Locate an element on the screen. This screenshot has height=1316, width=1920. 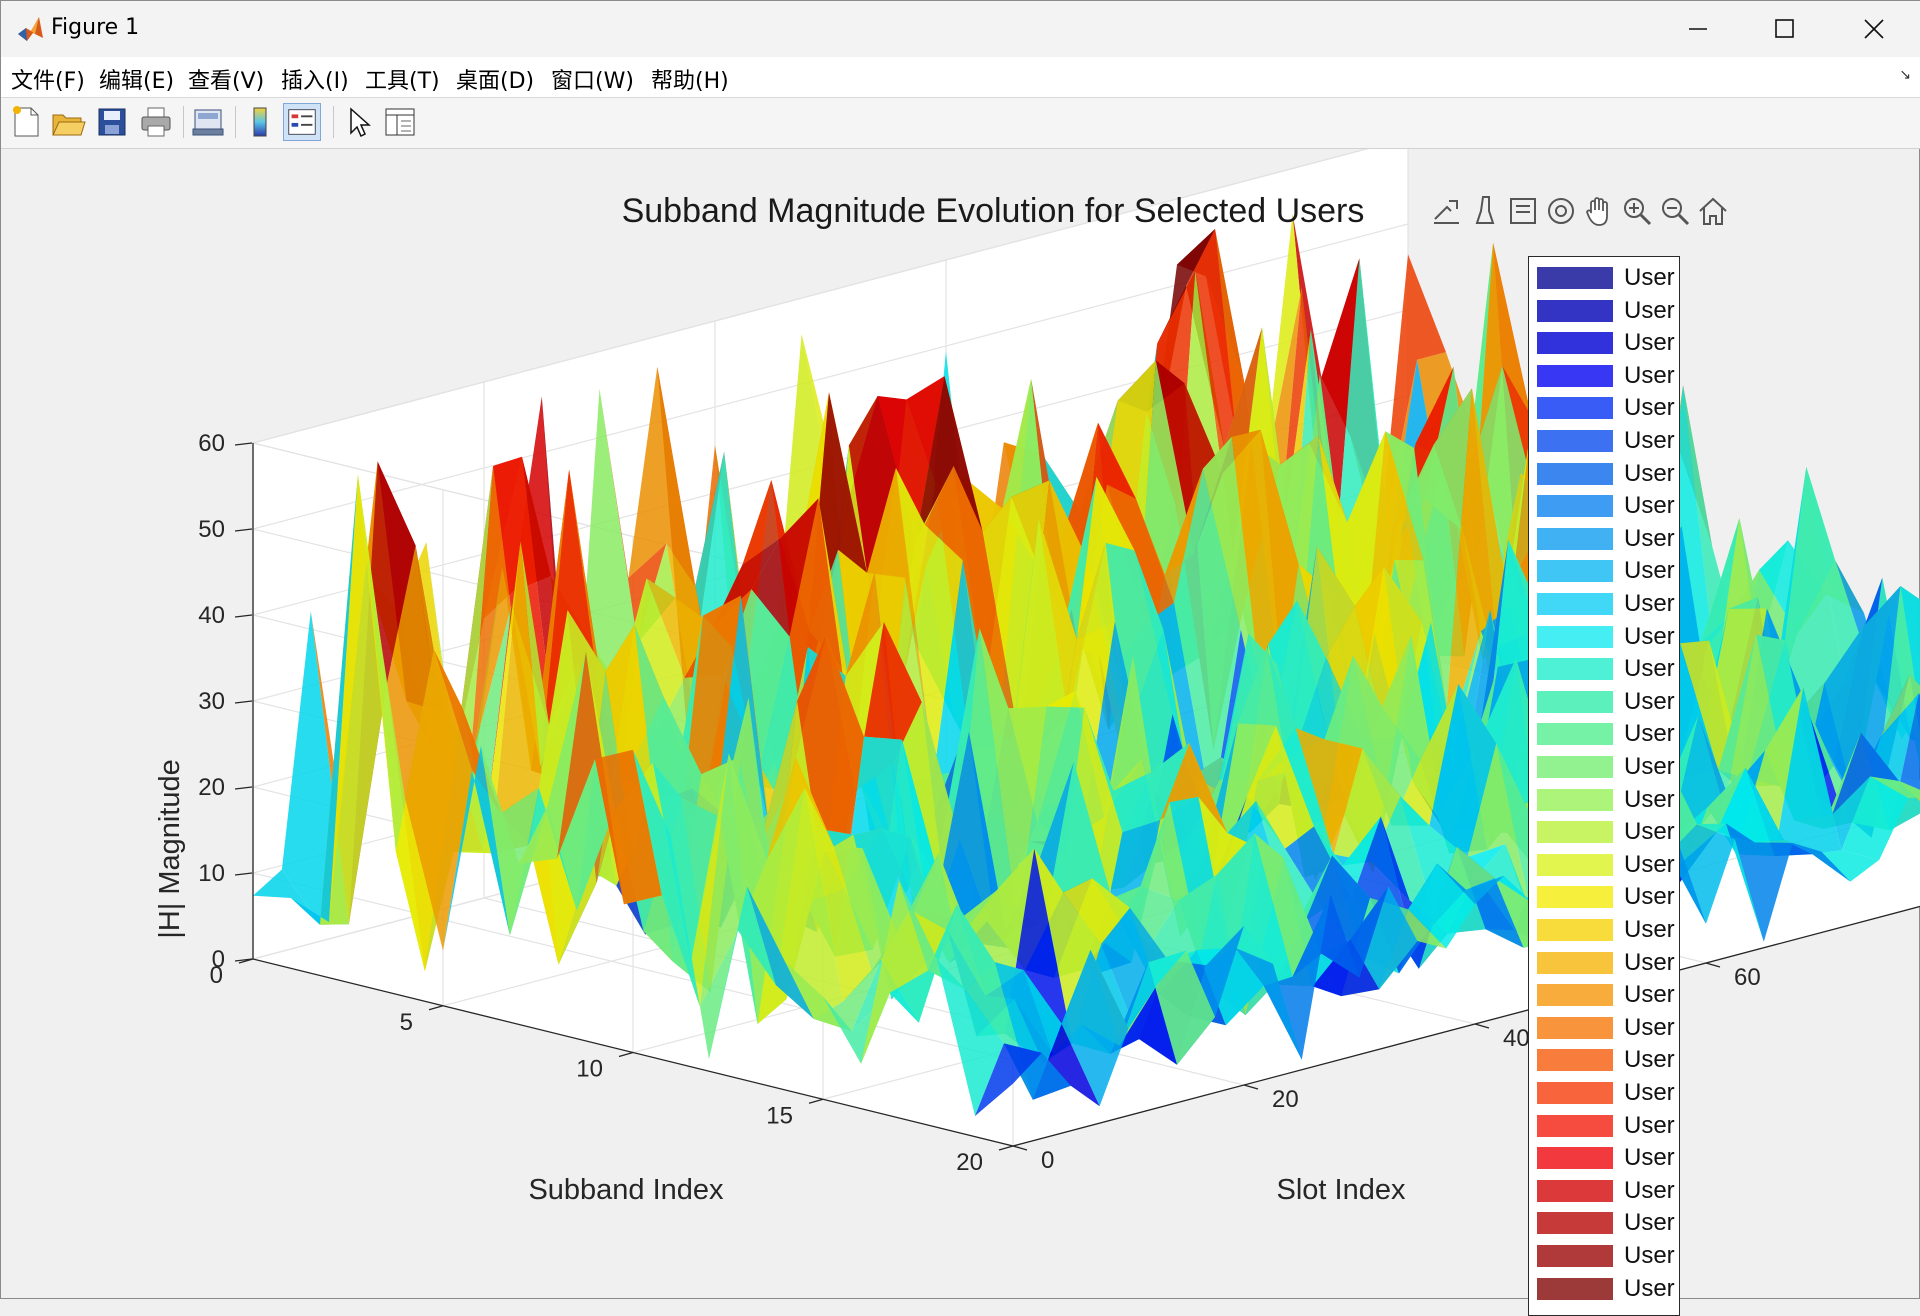
pan-icon is located at coordinates (1599, 211).